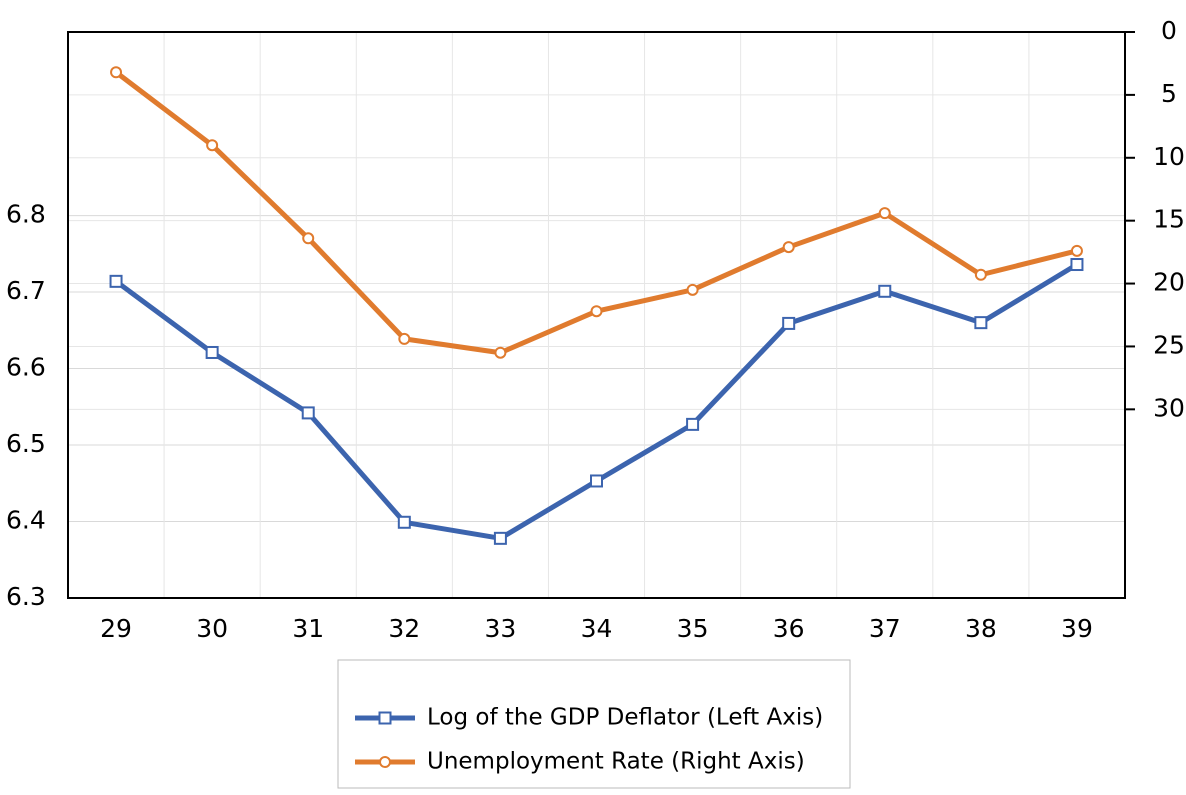 This screenshot has height=795, width=1186. What do you see at coordinates (26, 520) in the screenshot?
I see `y-tick-label: 6.4` at bounding box center [26, 520].